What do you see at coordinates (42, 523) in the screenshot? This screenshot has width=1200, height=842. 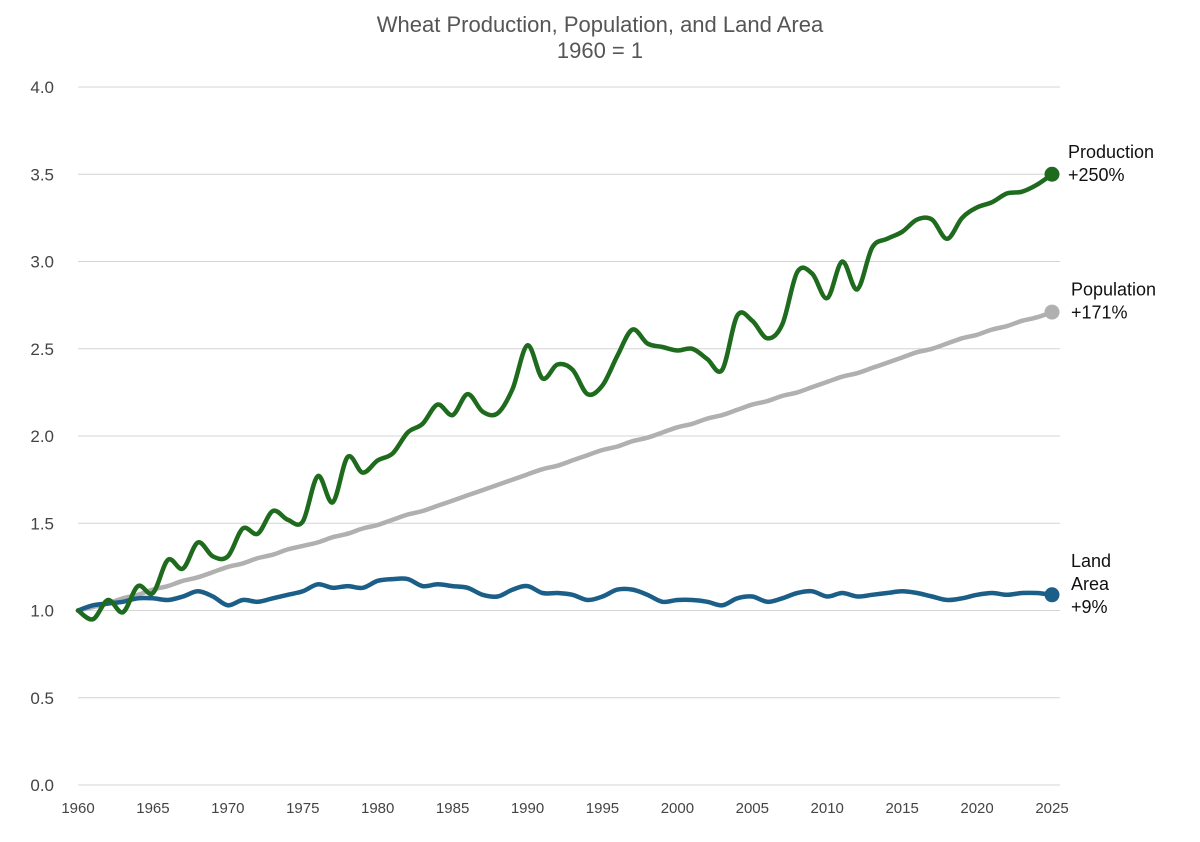 I see `y-tick-label: 1.5` at bounding box center [42, 523].